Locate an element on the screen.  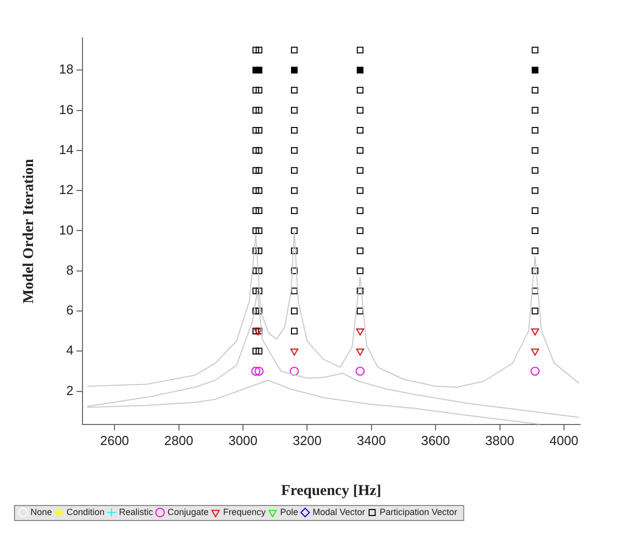
y-tick-label: 6 is located at coordinates (70, 310).